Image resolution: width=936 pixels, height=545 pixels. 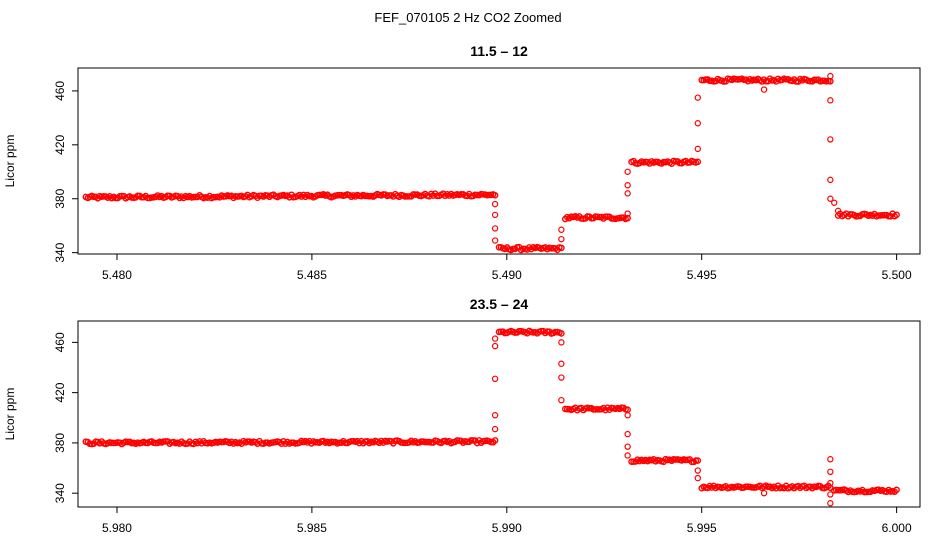 I want to click on x-tick-label: 5.995, so click(x=702, y=528).